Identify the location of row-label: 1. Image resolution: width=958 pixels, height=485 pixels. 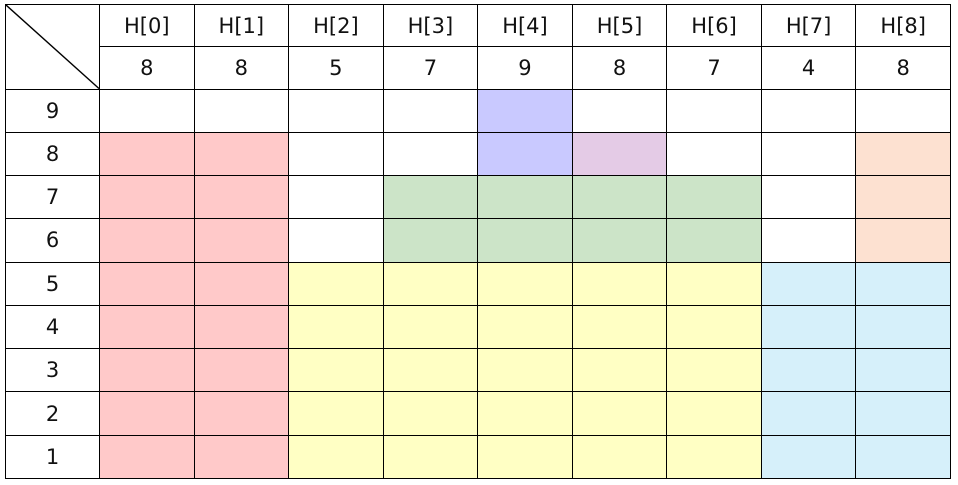
(52, 457).